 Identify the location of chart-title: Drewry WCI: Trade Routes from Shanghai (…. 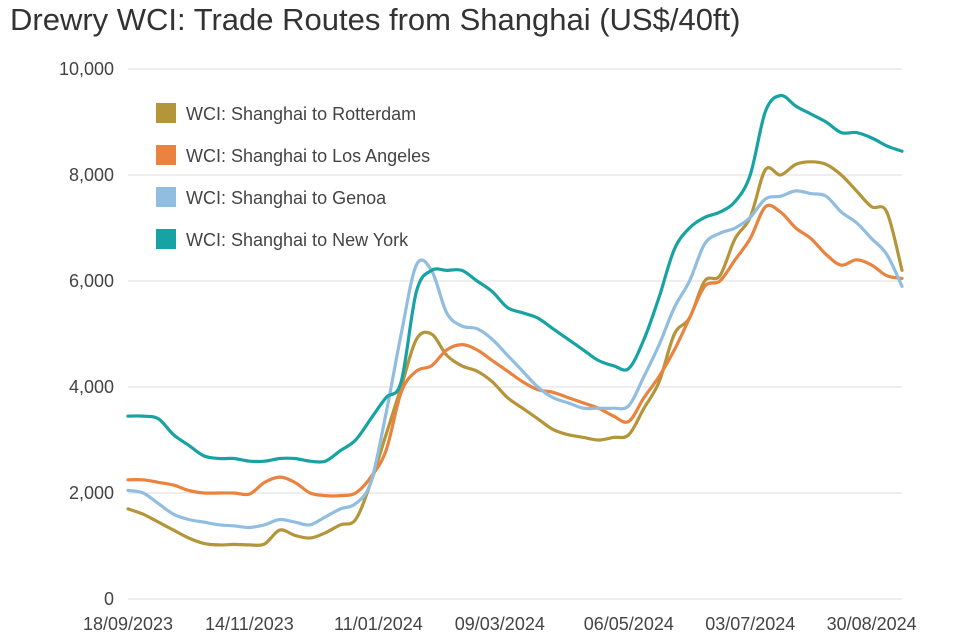
(375, 19).